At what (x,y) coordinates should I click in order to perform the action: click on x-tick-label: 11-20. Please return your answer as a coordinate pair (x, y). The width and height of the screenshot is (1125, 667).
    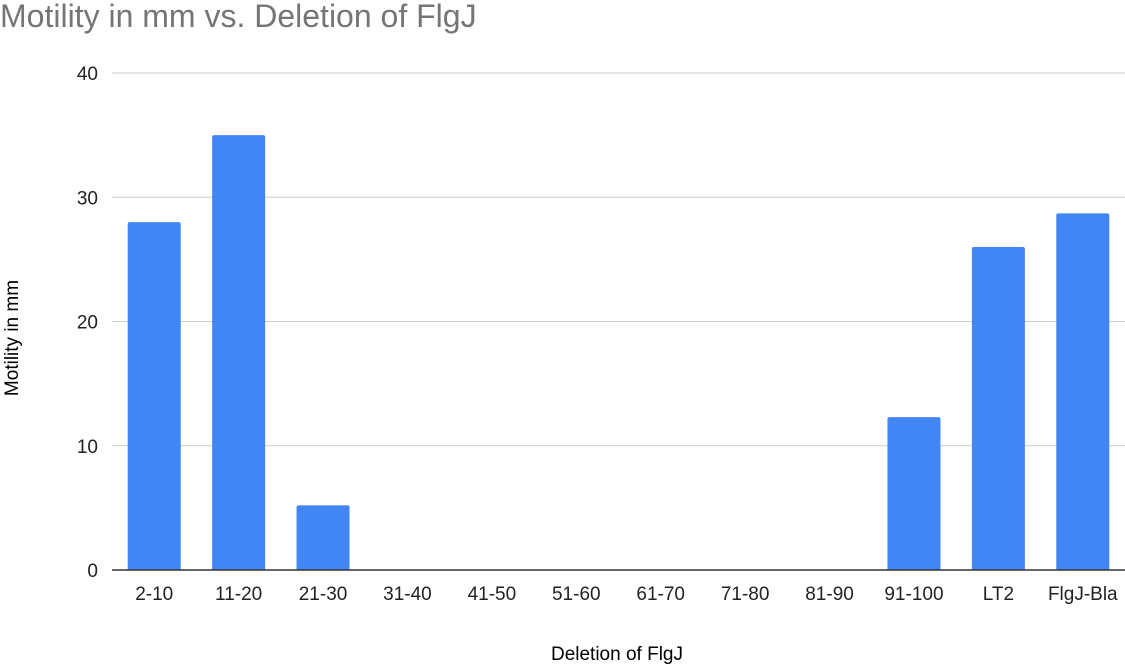
    Looking at the image, I should click on (238, 594).